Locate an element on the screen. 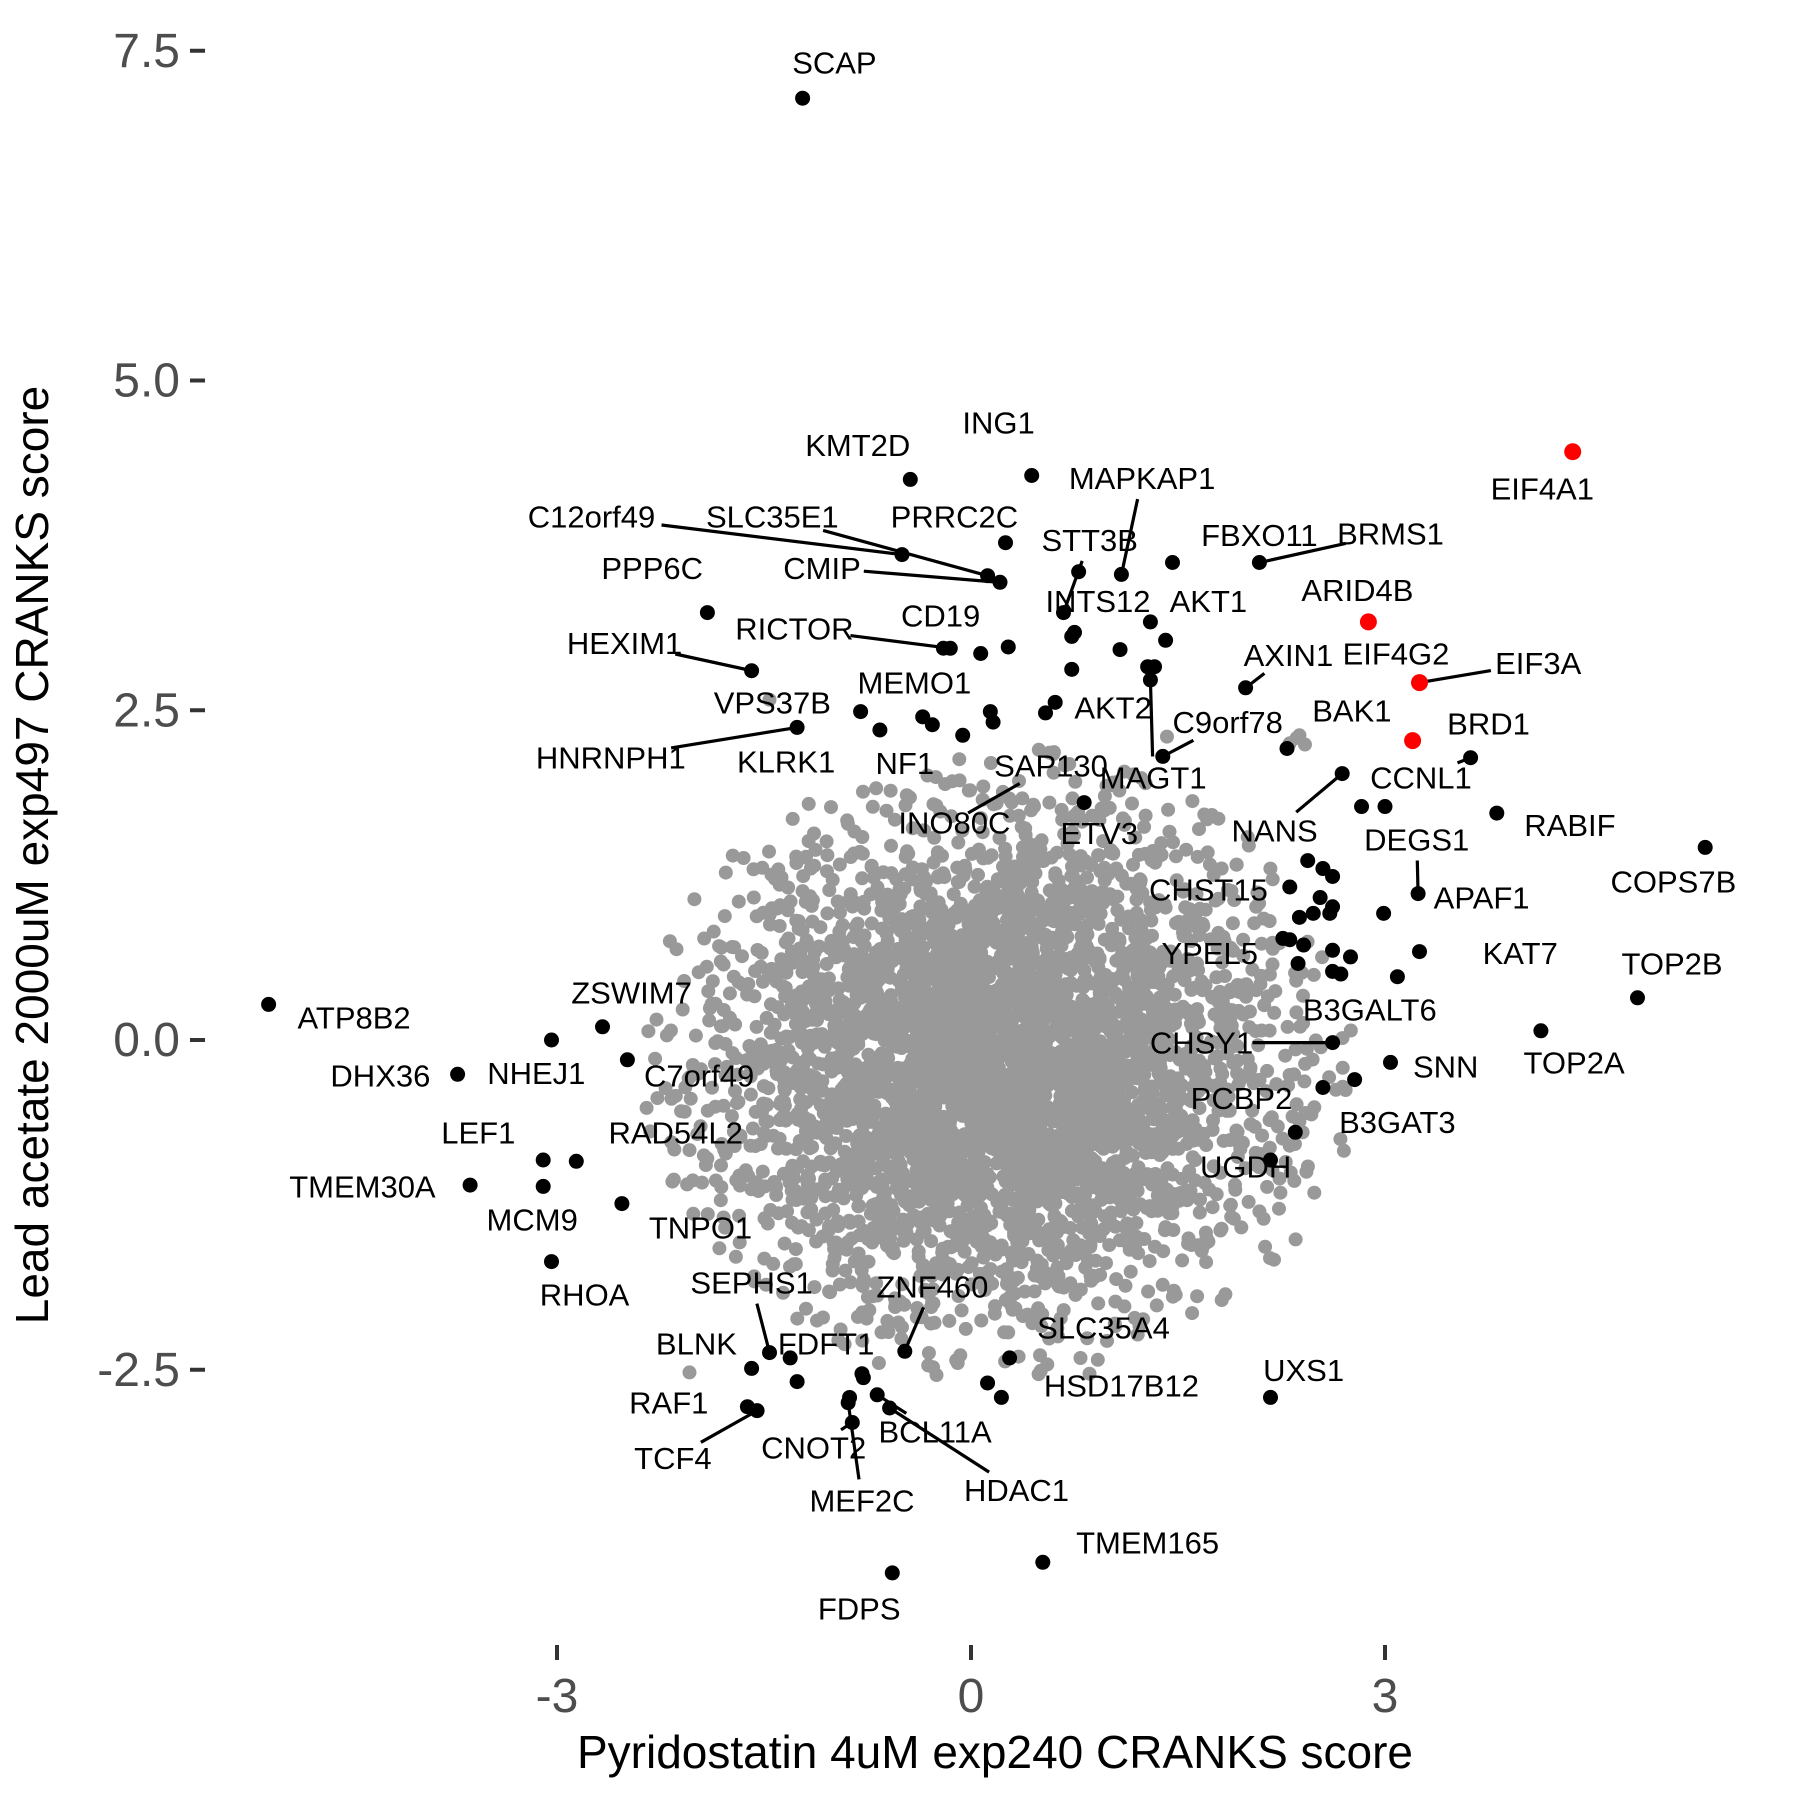  hit-point-TOP2B is located at coordinates (1637, 998).